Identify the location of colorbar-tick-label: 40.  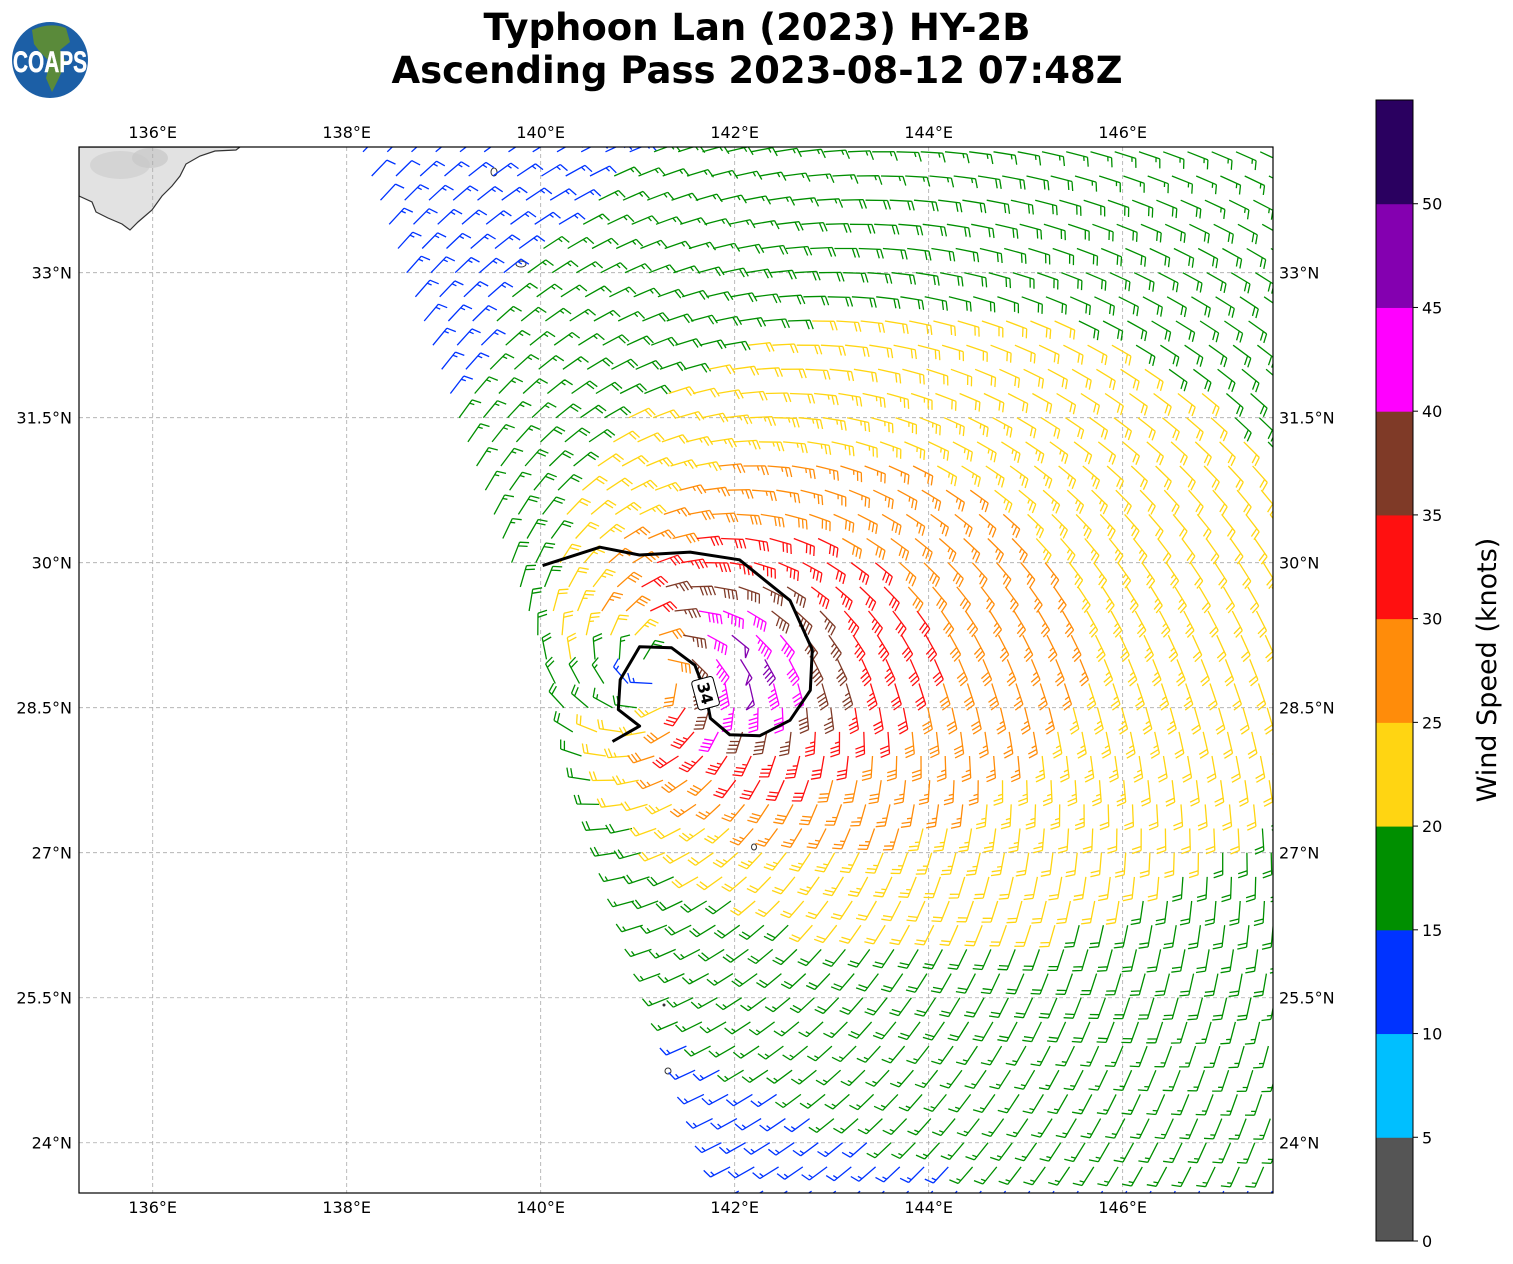
(1432, 411).